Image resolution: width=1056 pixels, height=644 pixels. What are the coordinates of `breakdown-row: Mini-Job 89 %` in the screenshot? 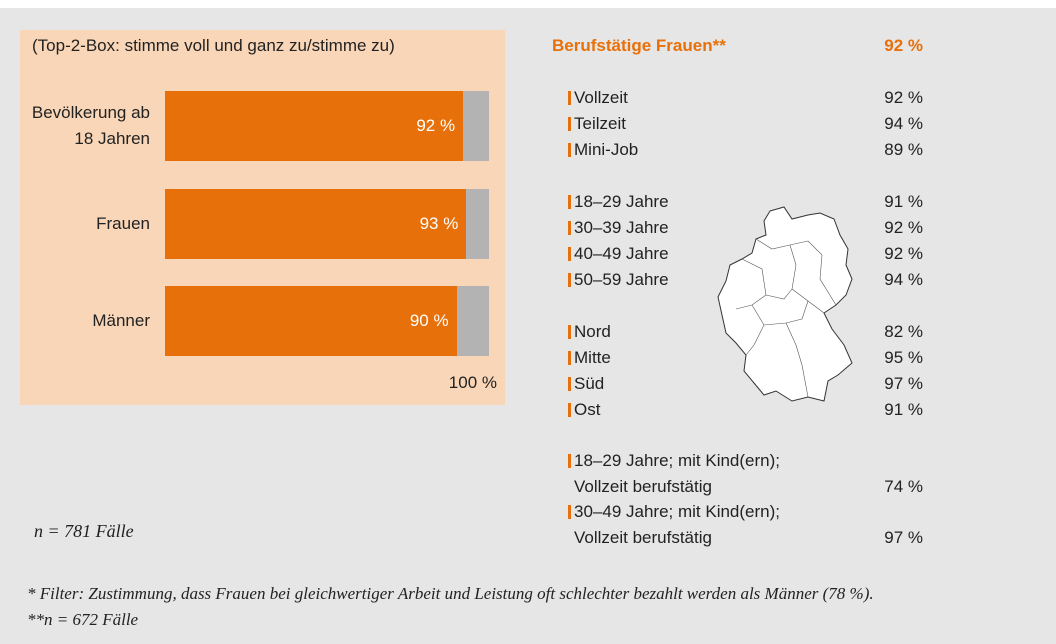 It's located at (745, 150).